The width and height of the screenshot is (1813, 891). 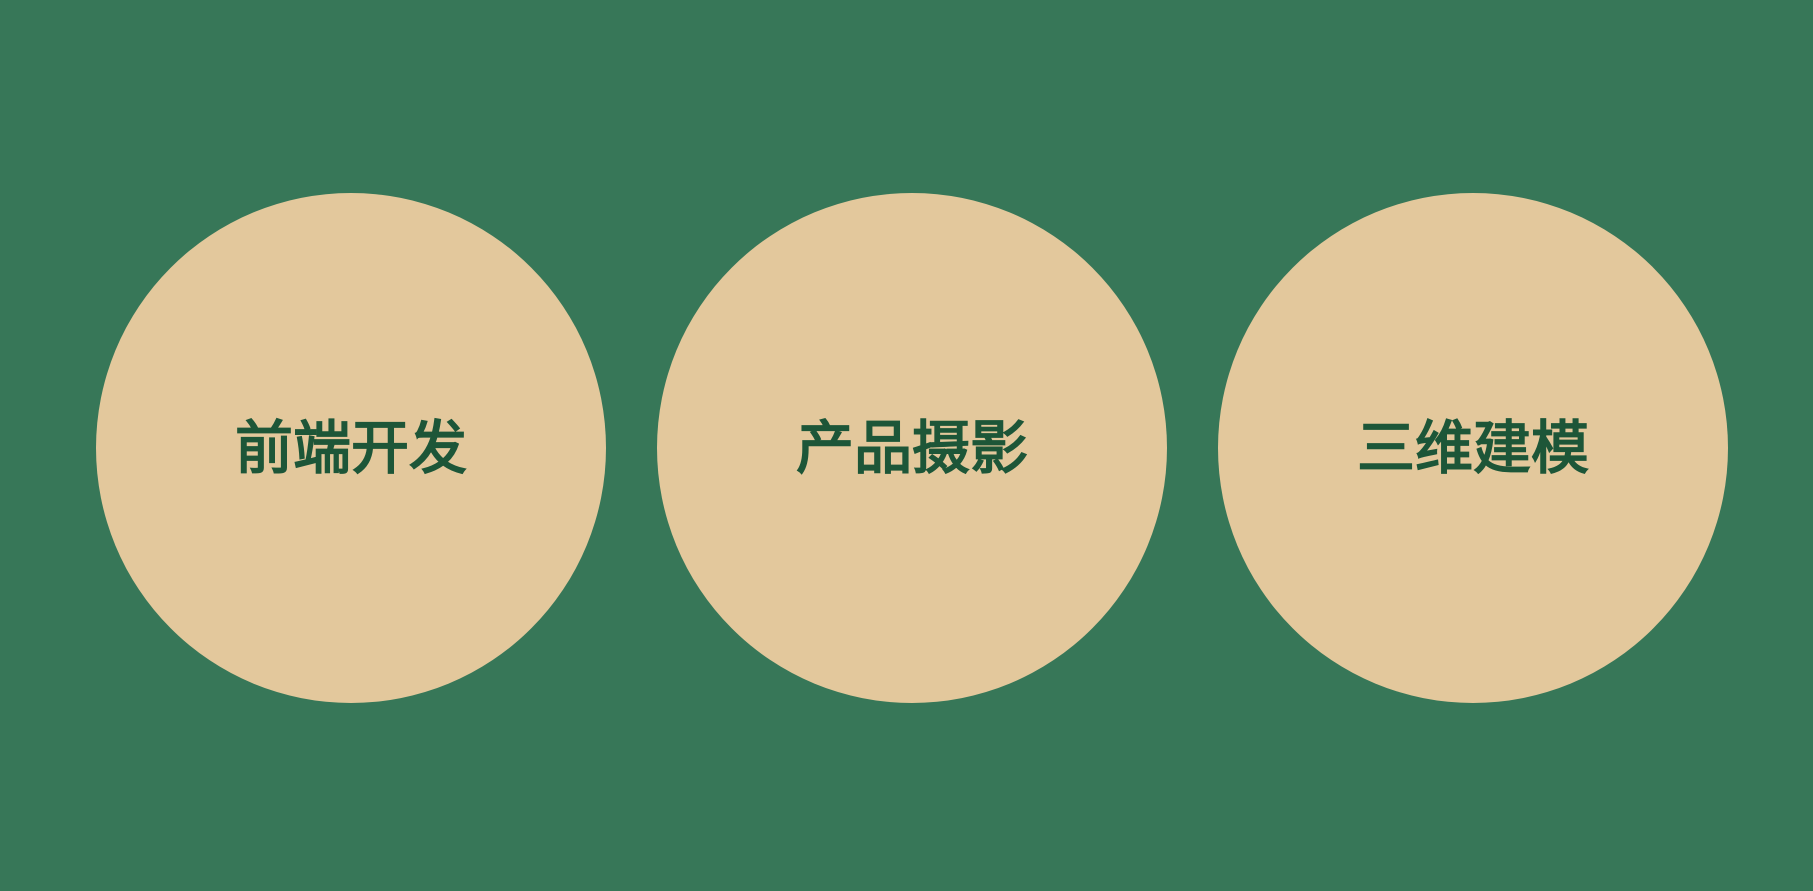 I want to click on category-label: 产品摄影, so click(x=911, y=448).